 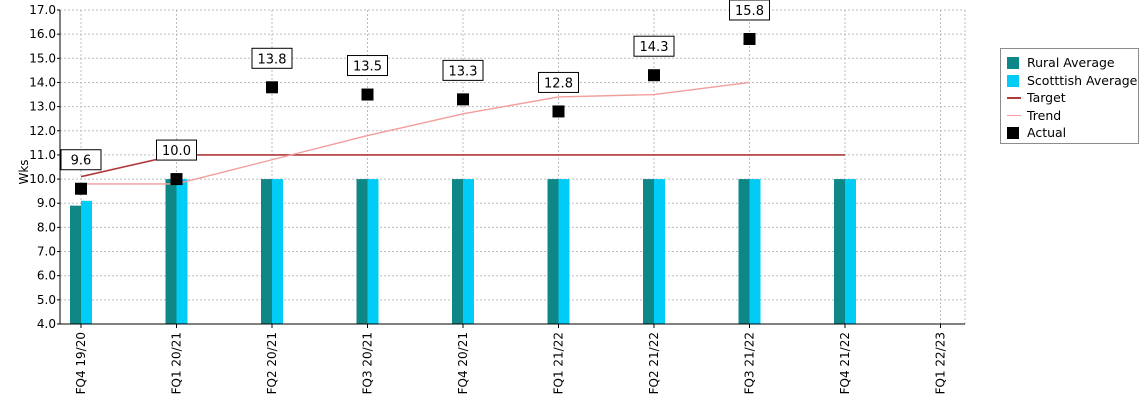 What do you see at coordinates (1044, 115) in the screenshot?
I see `legend-label: Trend` at bounding box center [1044, 115].